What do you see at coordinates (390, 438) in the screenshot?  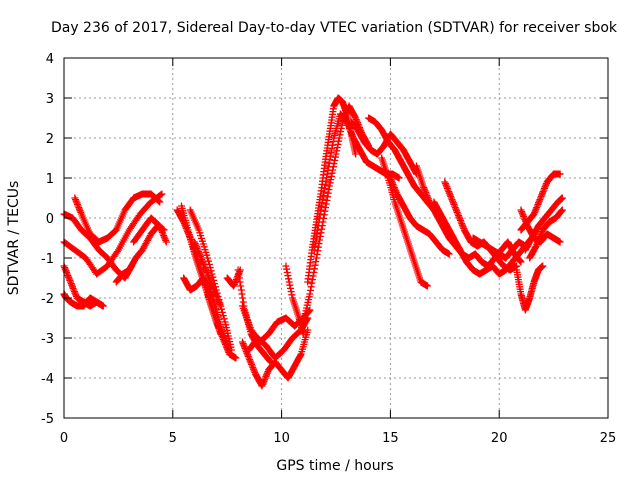 I see `x-tick-label: 15` at bounding box center [390, 438].